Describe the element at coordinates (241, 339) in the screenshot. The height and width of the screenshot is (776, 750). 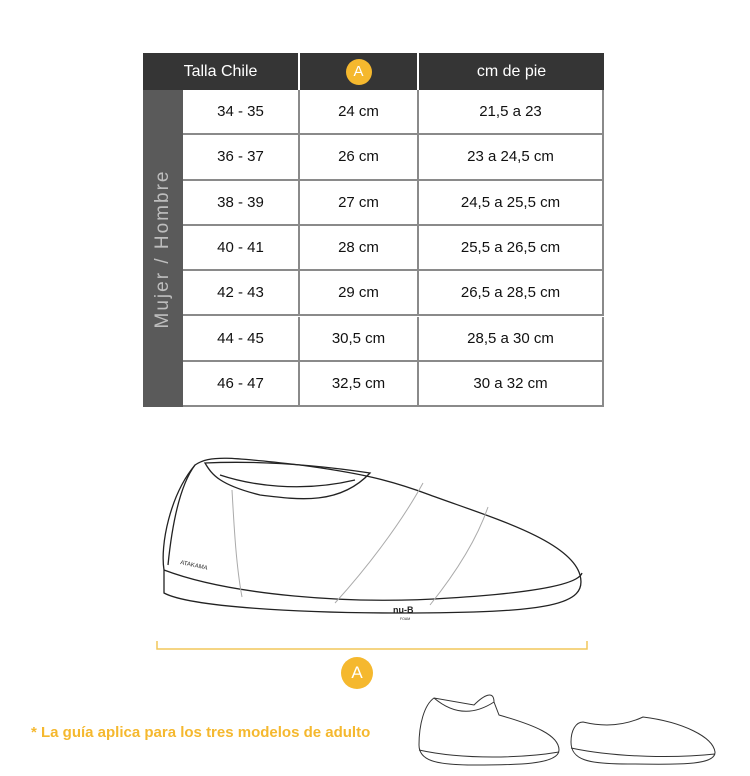
I see `cell-talla: 44 - 45` at that location.